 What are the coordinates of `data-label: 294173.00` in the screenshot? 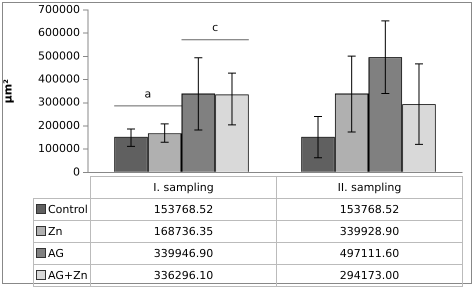 It's located at (369, 275).